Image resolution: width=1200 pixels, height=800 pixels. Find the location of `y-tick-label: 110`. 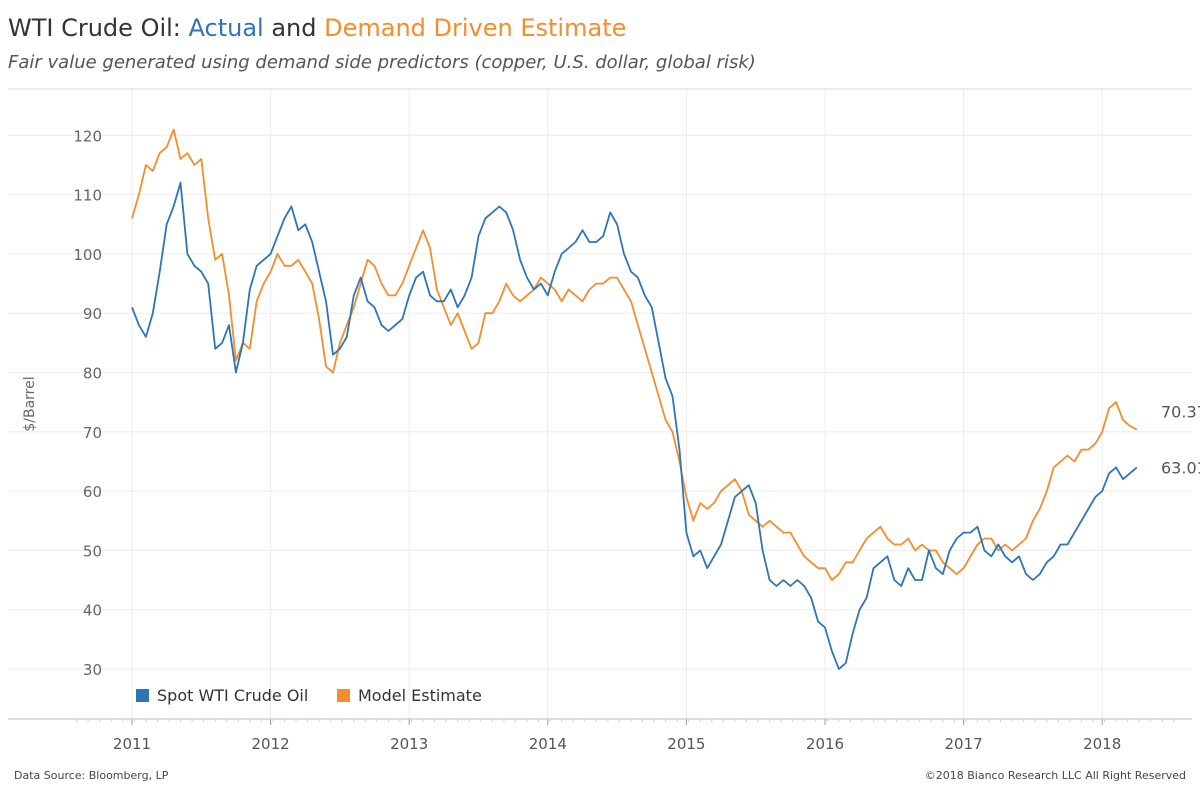

y-tick-label: 110 is located at coordinates (87, 196).